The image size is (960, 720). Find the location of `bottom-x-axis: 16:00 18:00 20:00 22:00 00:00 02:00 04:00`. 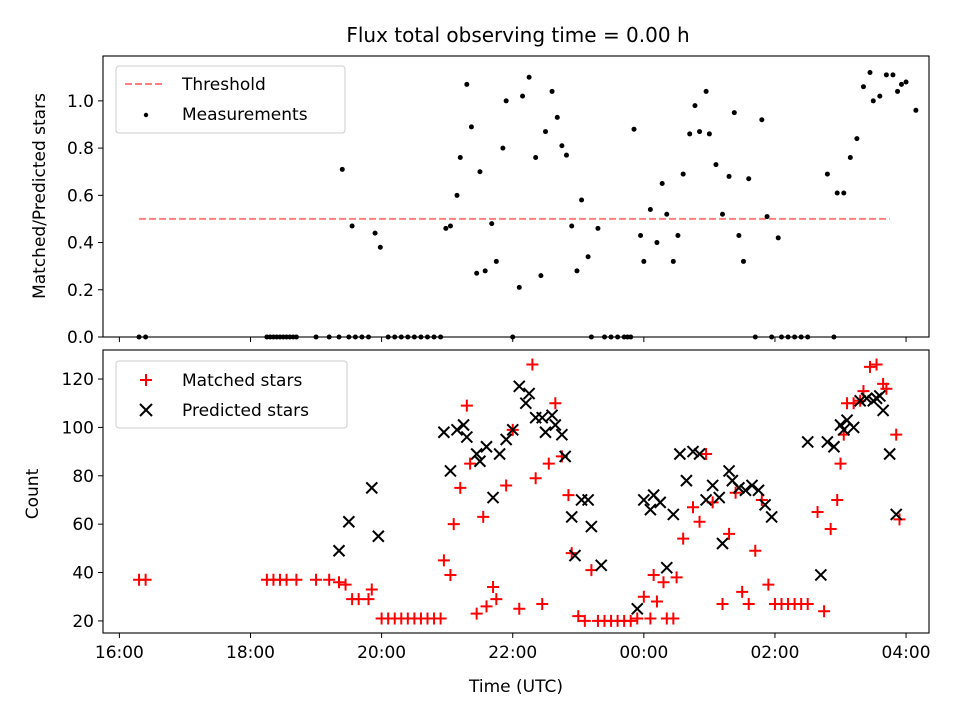

bottom-x-axis: 16:00 18:00 20:00 22:00 00:00 02:00 04:00 is located at coordinates (513, 648).